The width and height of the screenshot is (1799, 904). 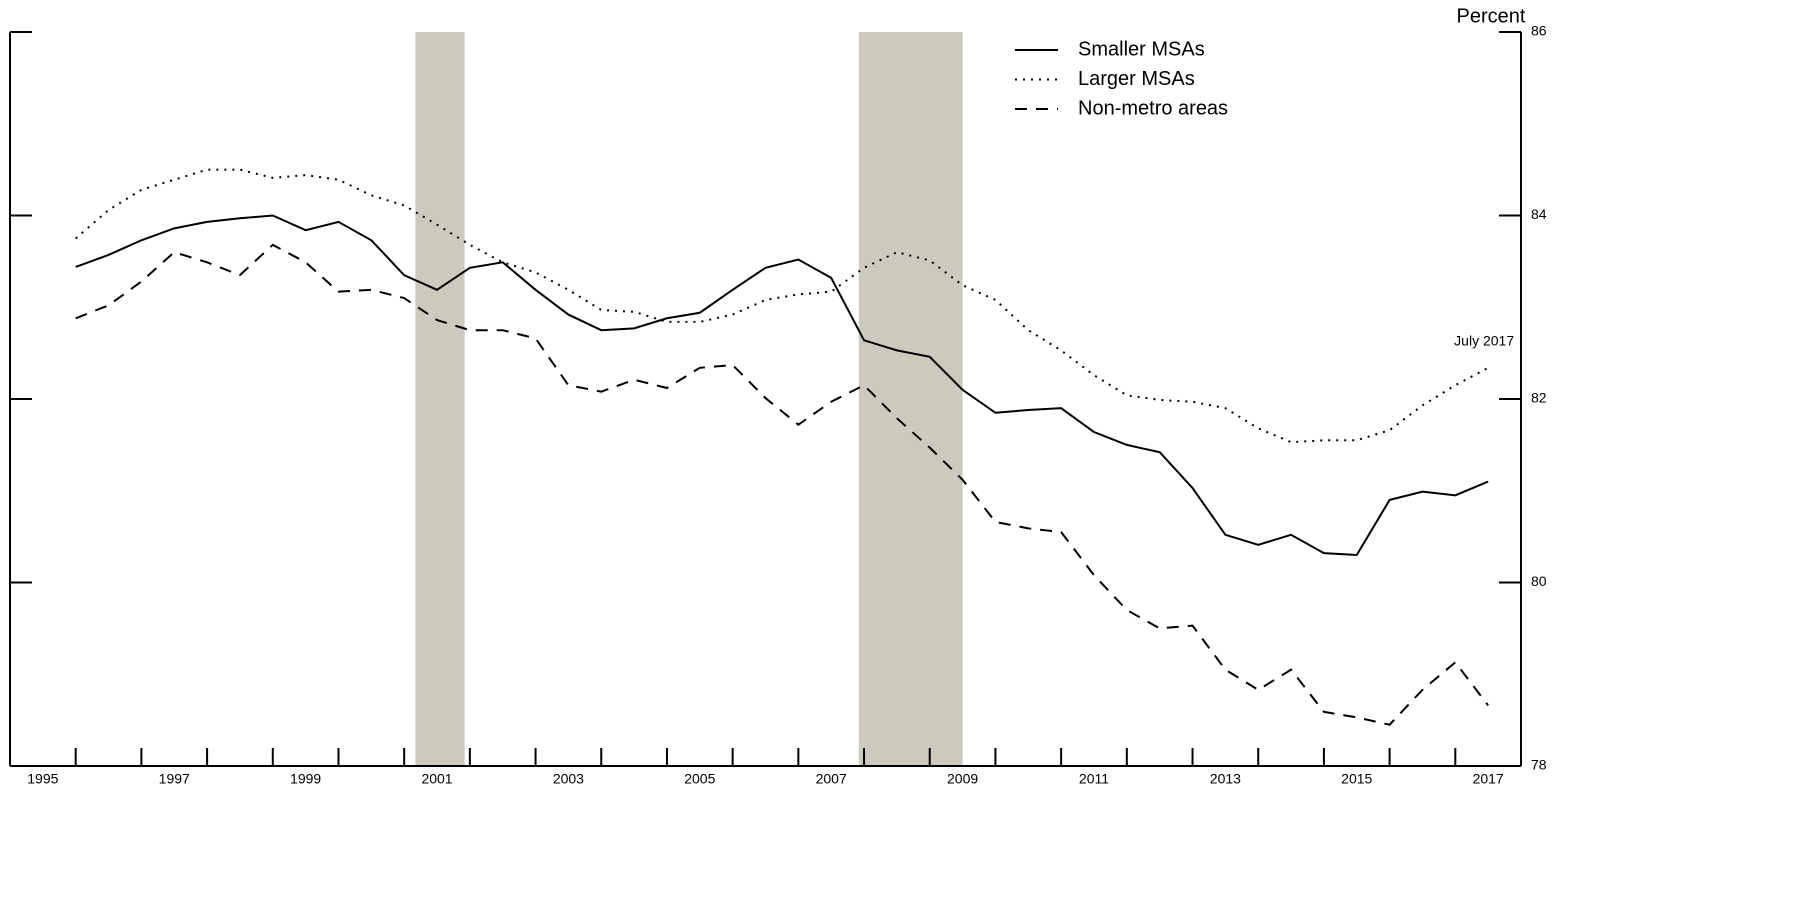 What do you see at coordinates (305, 779) in the screenshot?
I see `x-tick-label: 1999` at bounding box center [305, 779].